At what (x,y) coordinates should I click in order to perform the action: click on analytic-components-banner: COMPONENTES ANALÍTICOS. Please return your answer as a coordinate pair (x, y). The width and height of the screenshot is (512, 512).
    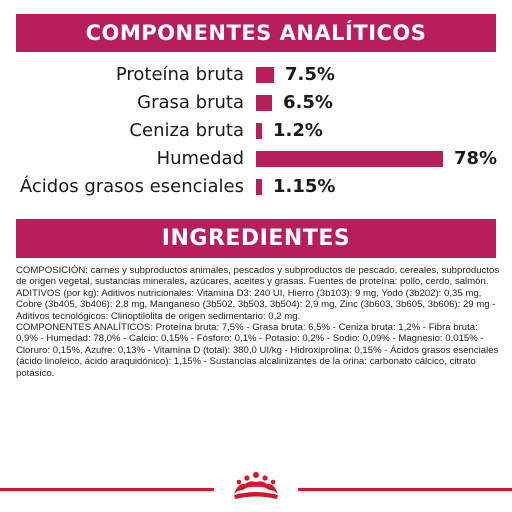
    Looking at the image, I should click on (256, 33).